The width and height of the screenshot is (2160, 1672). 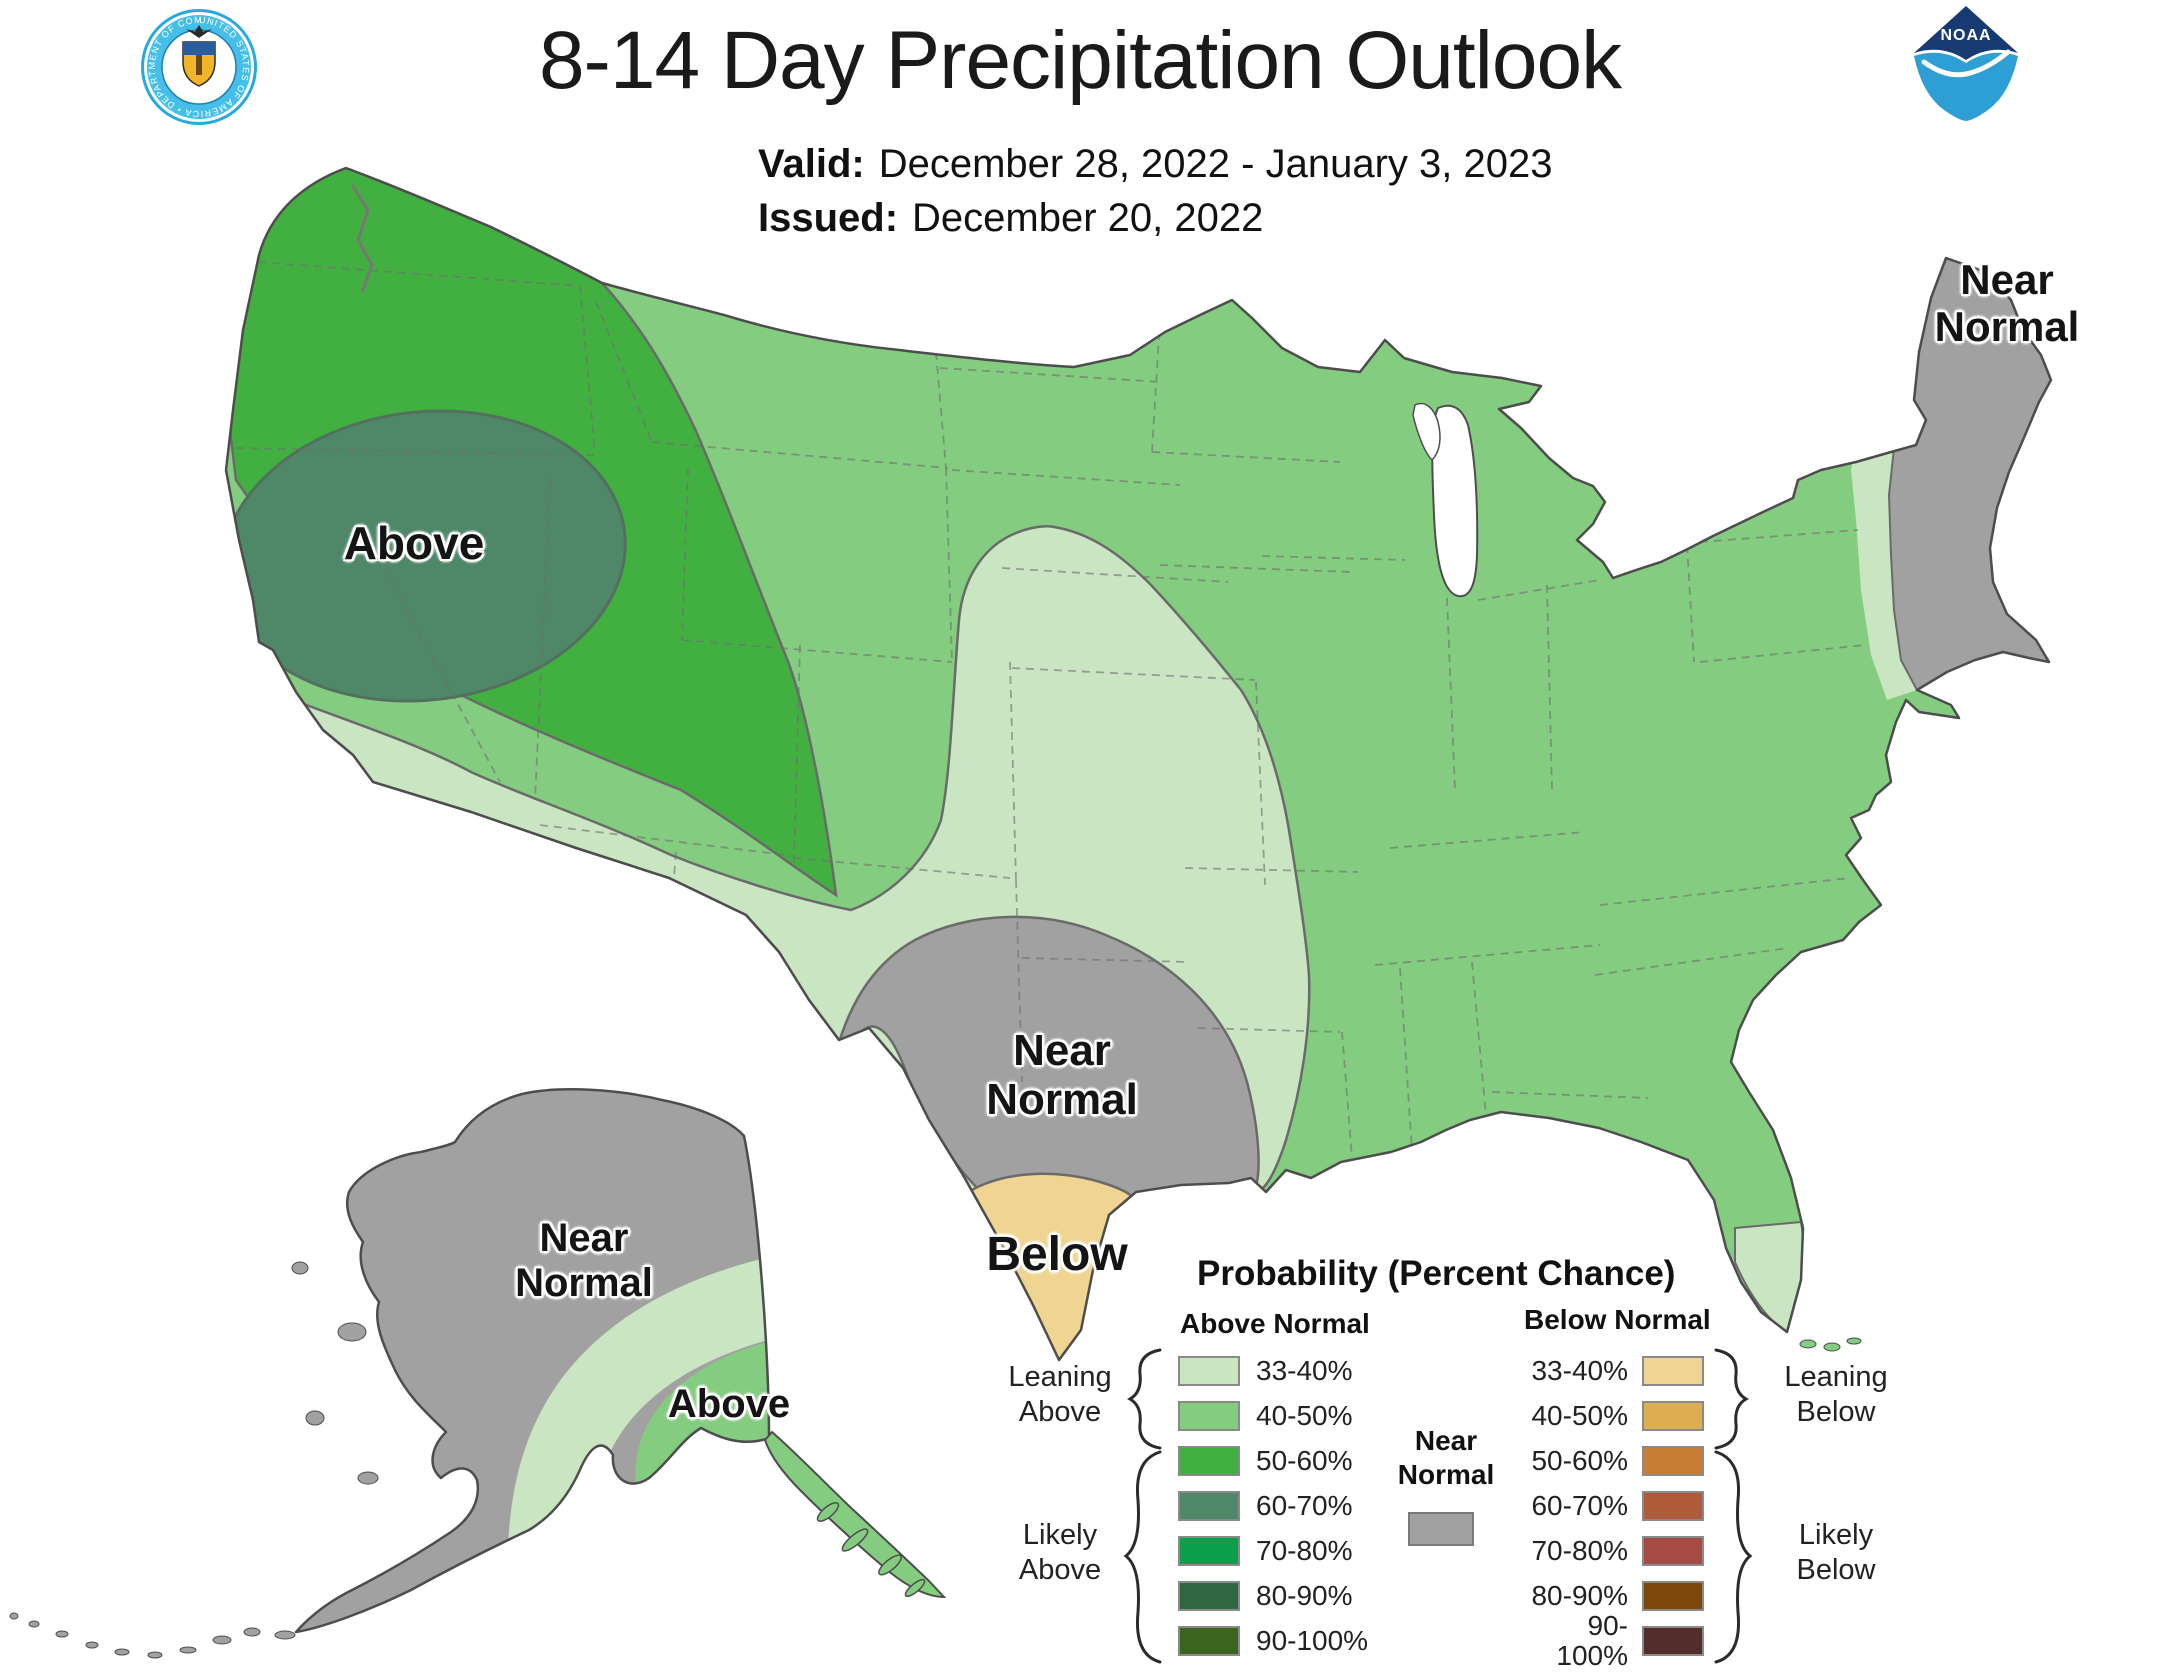 I want to click on brace-leaning-below, so click(x=1731, y=1399).